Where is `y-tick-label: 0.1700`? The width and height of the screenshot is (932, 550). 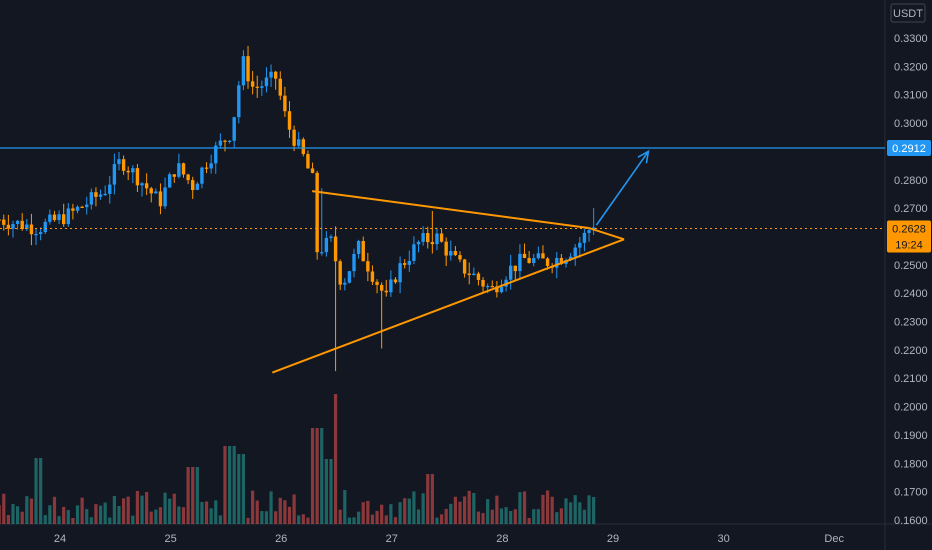
y-tick-label: 0.1700 is located at coordinates (911, 493).